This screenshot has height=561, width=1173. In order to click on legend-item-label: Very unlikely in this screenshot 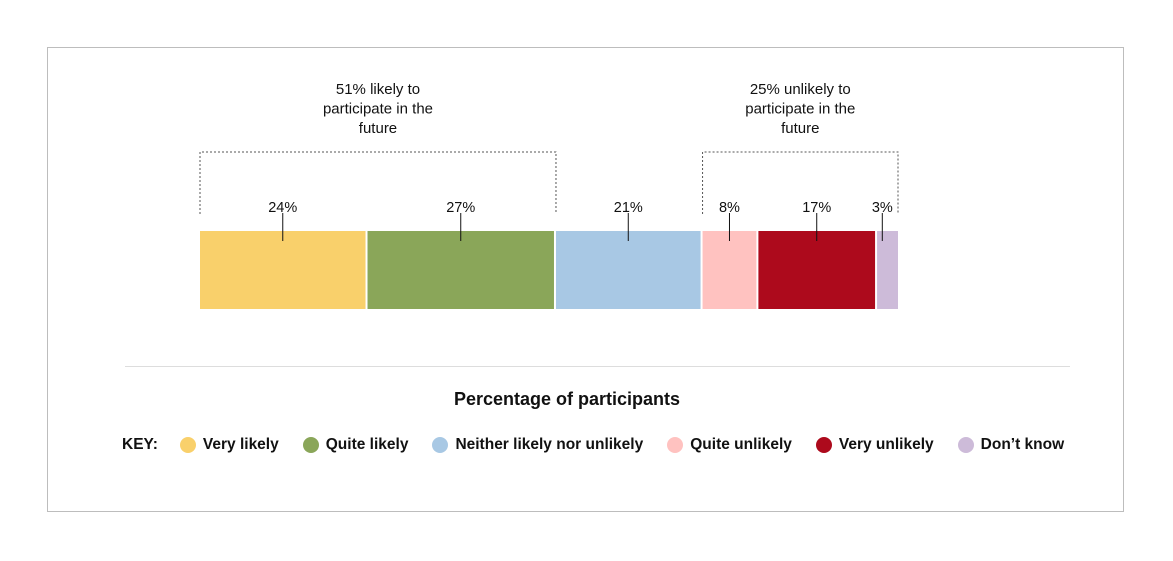, I will do `click(886, 444)`.